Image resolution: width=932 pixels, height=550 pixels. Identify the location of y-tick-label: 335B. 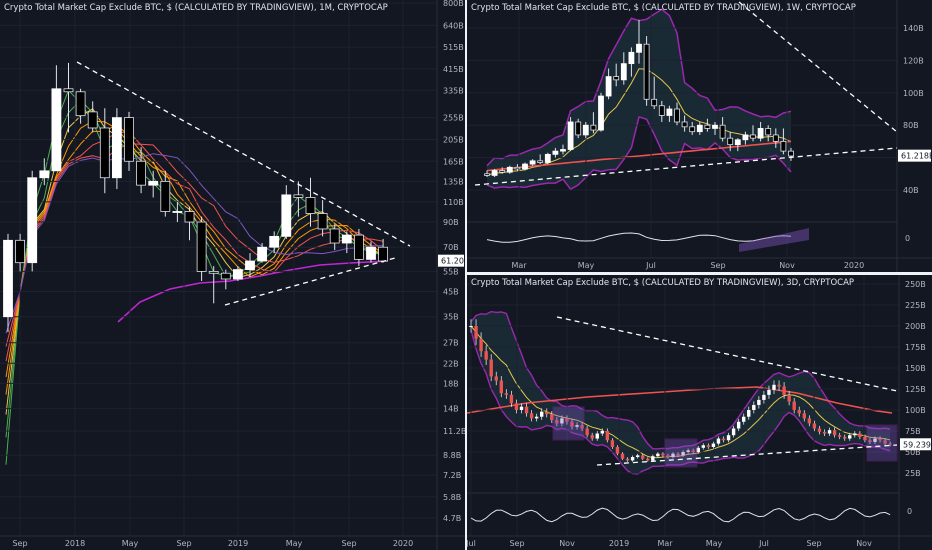
(453, 90).